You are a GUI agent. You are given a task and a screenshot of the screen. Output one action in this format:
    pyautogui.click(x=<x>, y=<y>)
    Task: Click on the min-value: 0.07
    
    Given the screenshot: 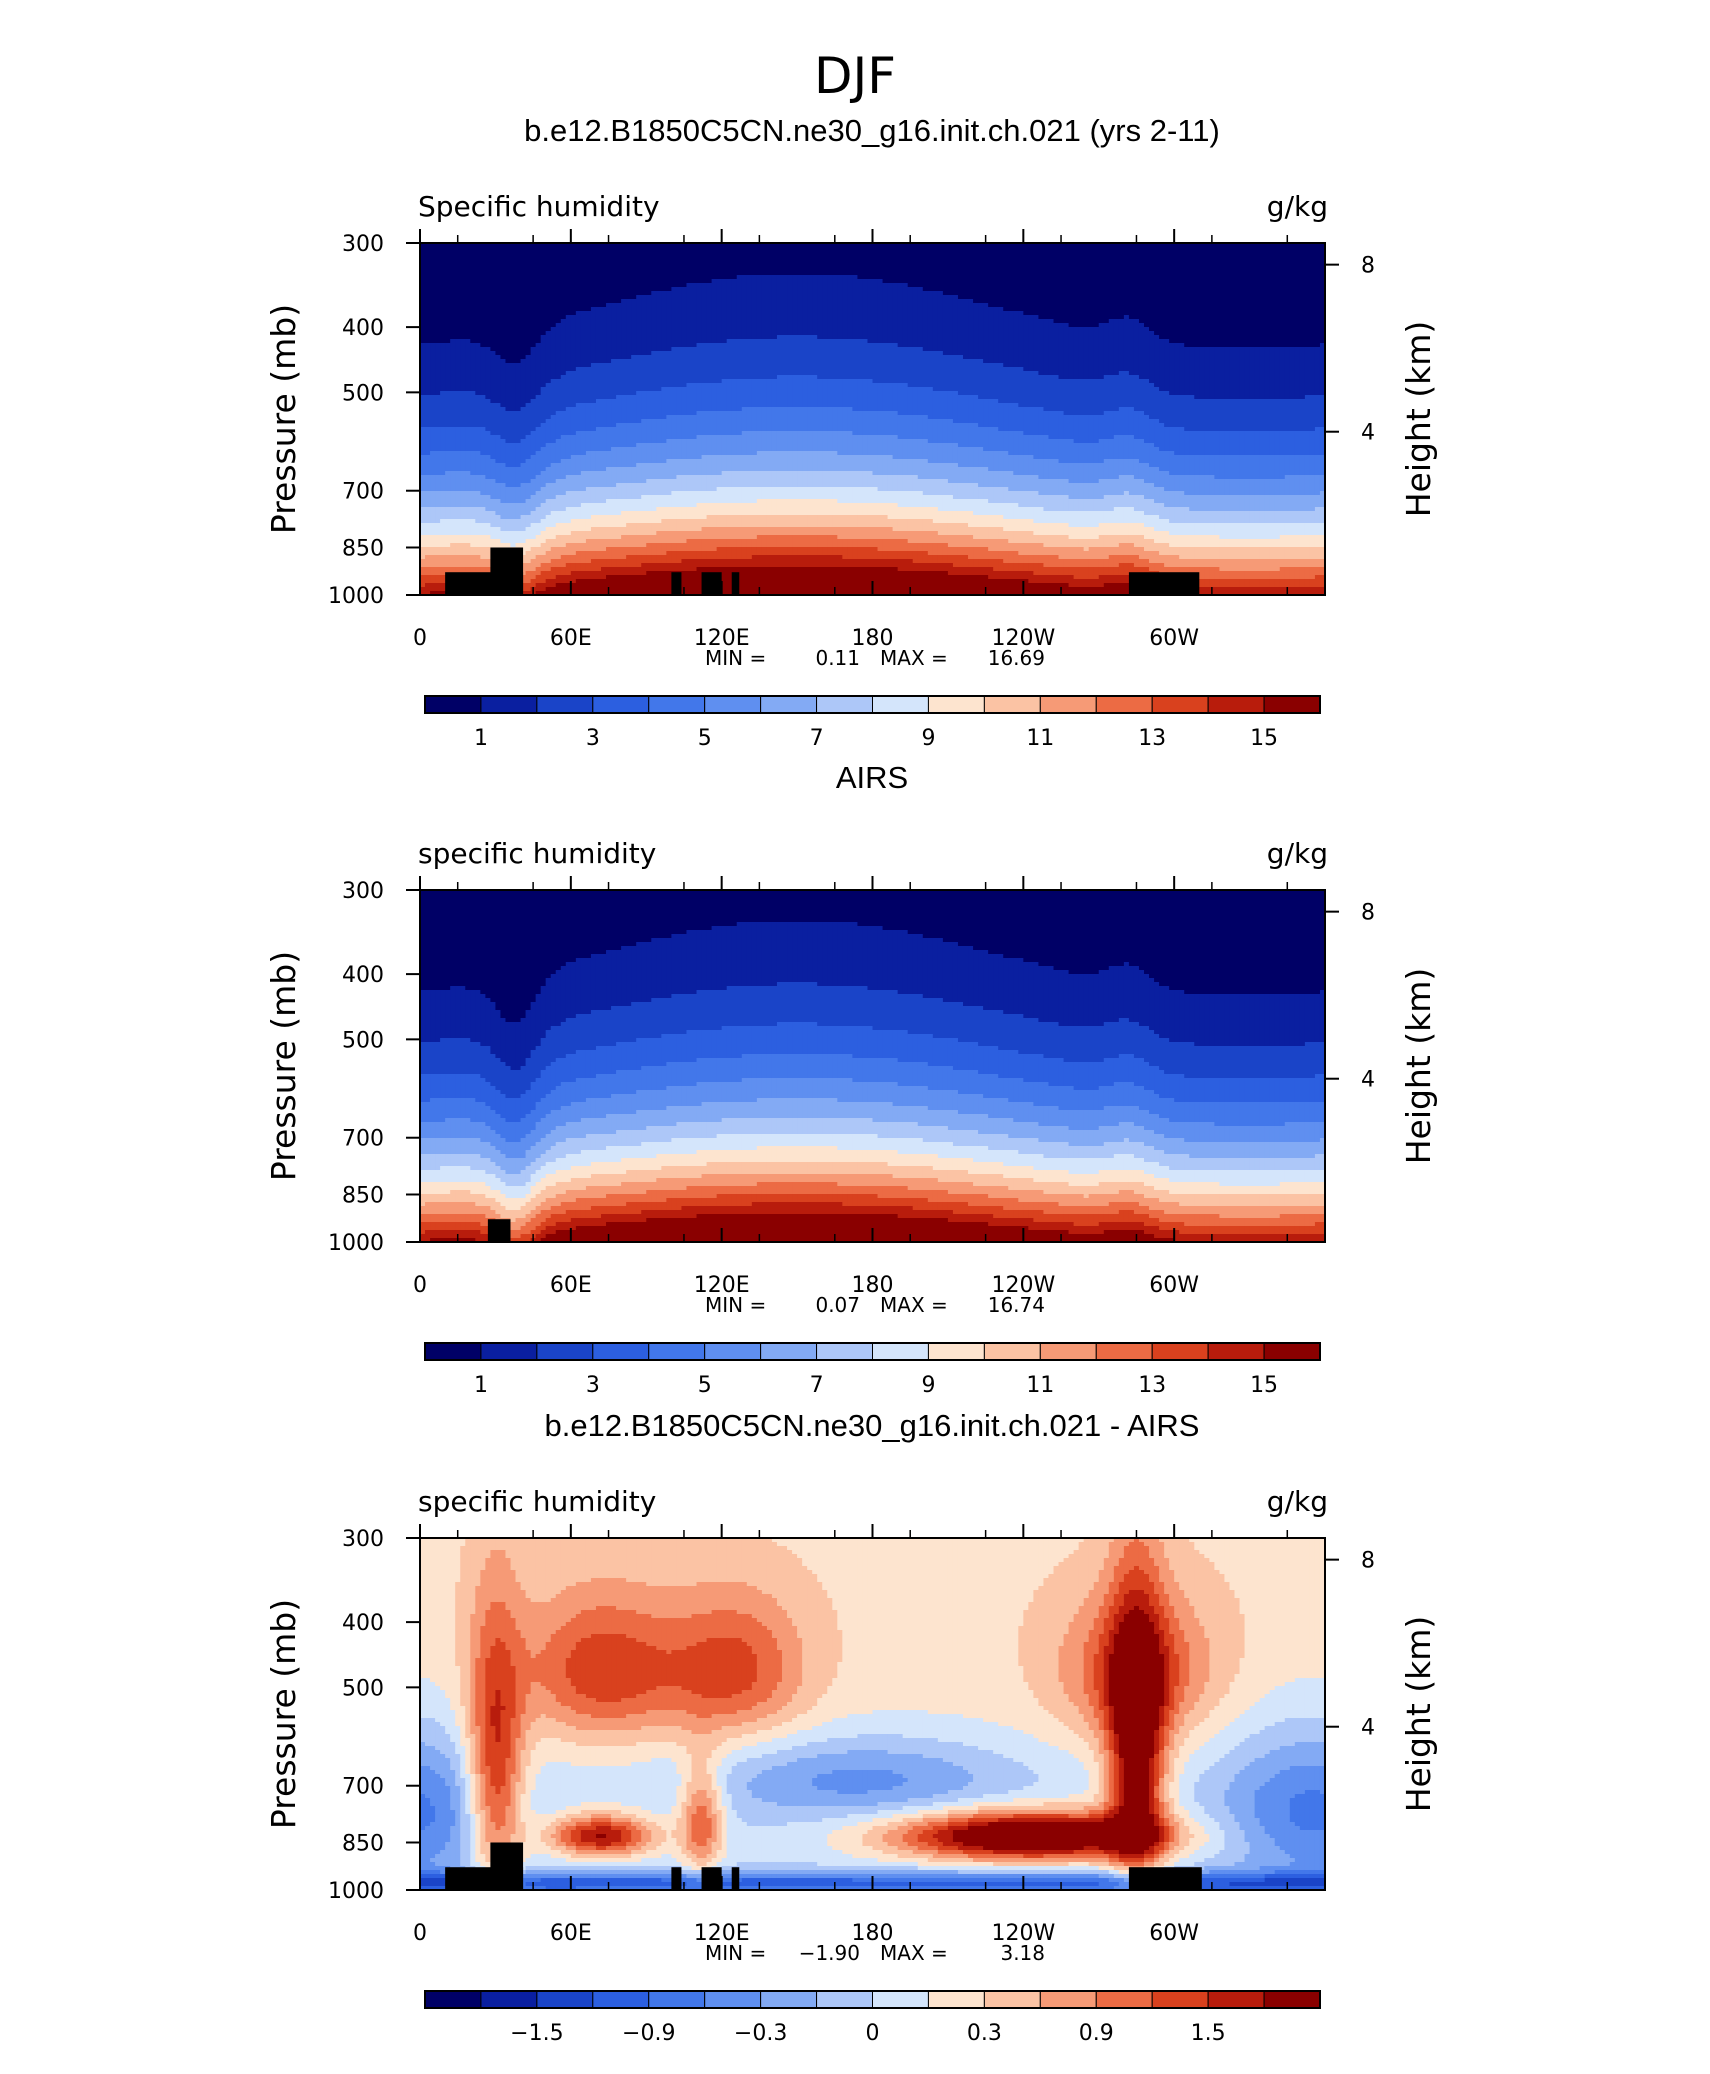 What is the action you would take?
    pyautogui.click(x=837, y=1305)
    